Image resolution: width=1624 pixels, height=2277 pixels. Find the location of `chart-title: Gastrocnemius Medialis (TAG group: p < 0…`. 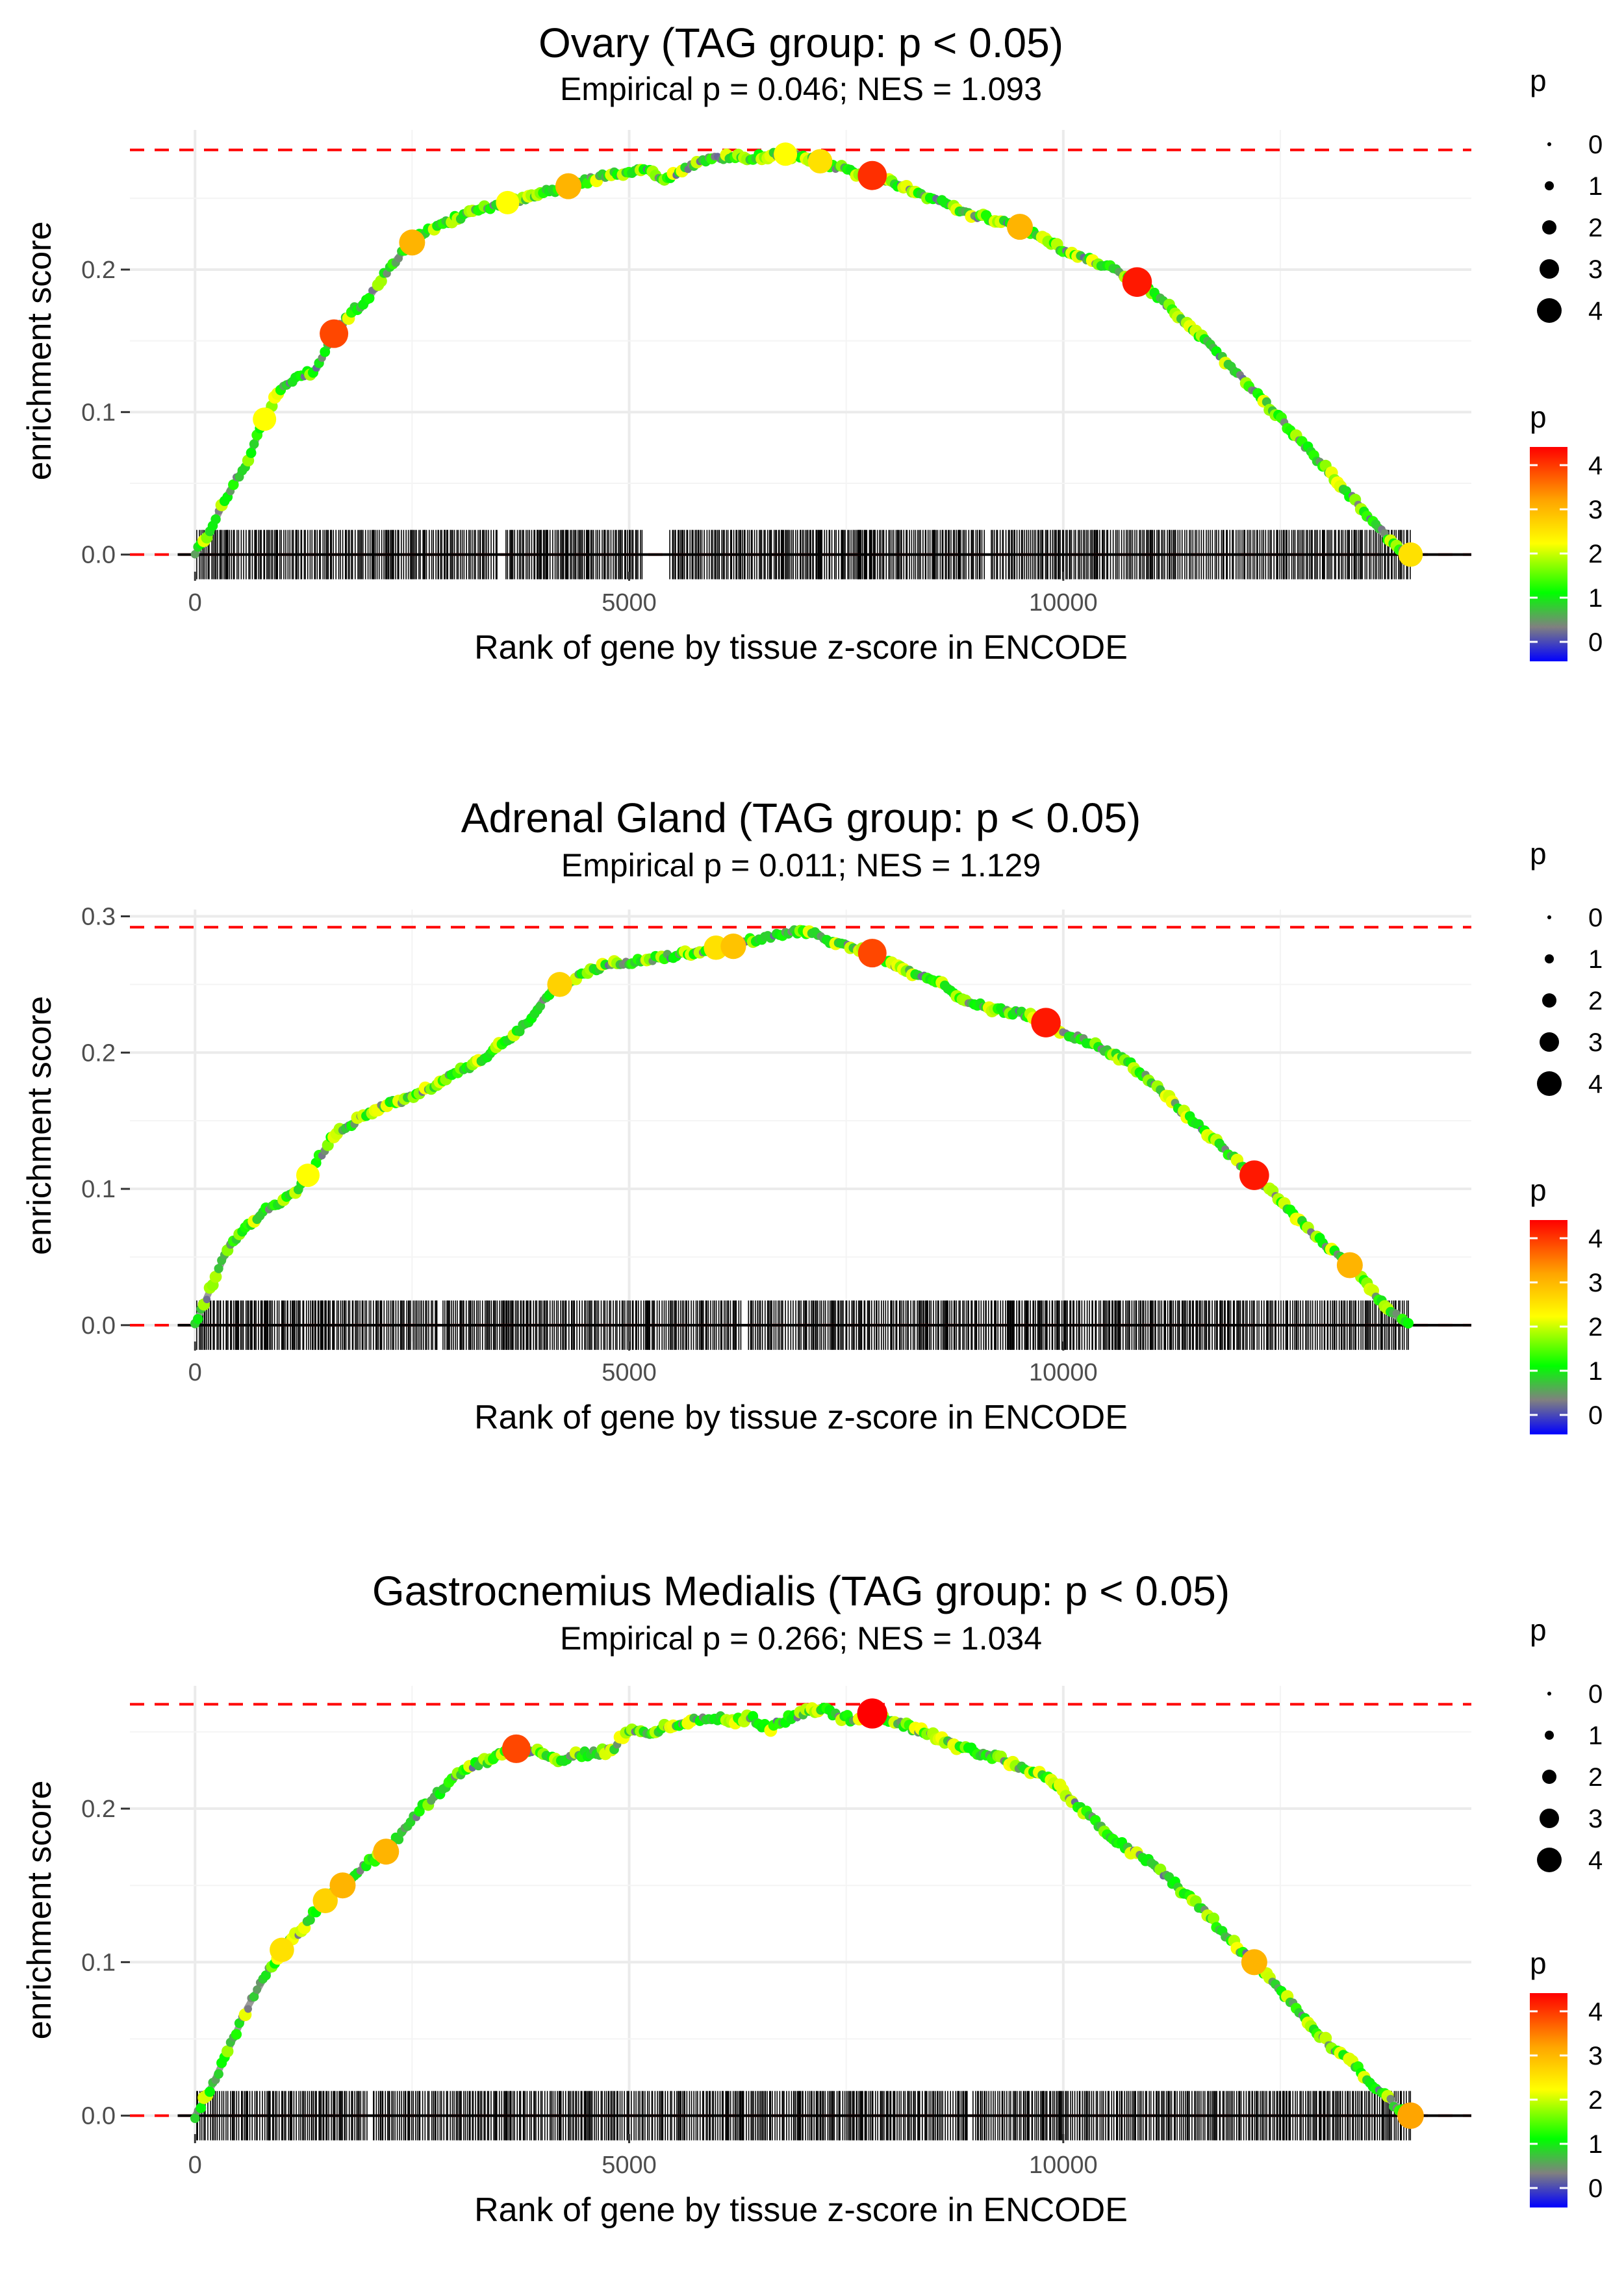

chart-title: Gastrocnemius Medialis (TAG group: p < 0… is located at coordinates (801, 1591).